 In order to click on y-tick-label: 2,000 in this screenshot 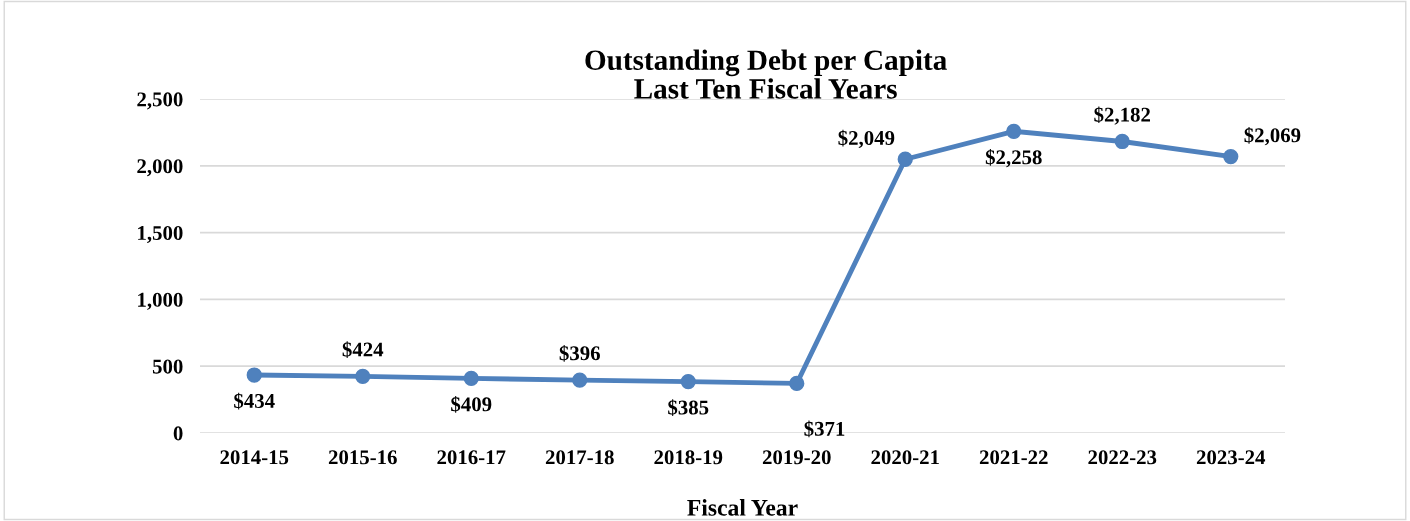, I will do `click(160, 168)`.